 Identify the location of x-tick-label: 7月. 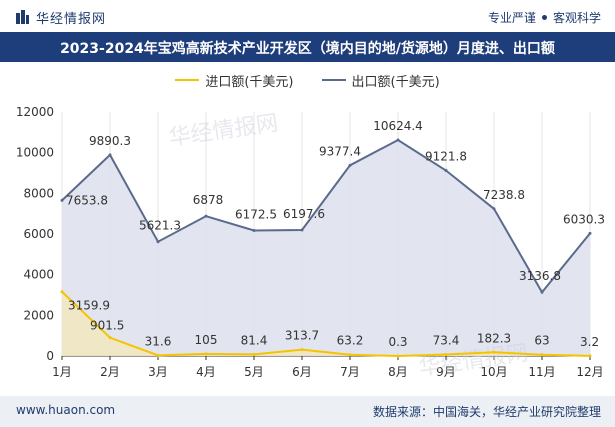
(350, 372).